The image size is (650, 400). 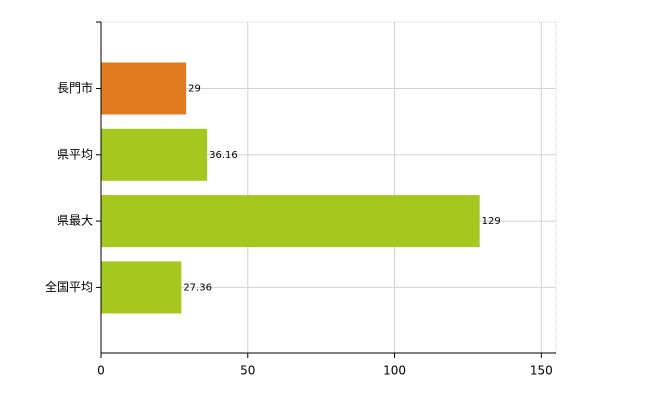 What do you see at coordinates (194, 89) in the screenshot?
I see `value-label: 29` at bounding box center [194, 89].